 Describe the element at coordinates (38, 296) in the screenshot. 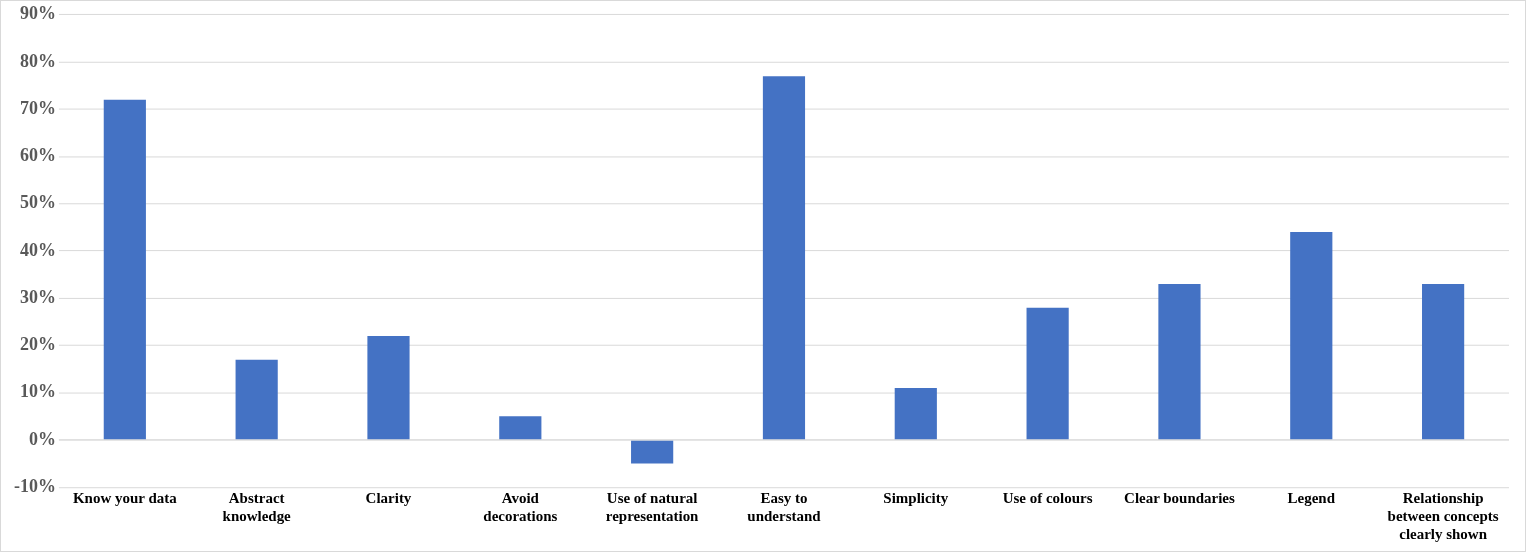

I see `y-tick-label: 30%` at that location.